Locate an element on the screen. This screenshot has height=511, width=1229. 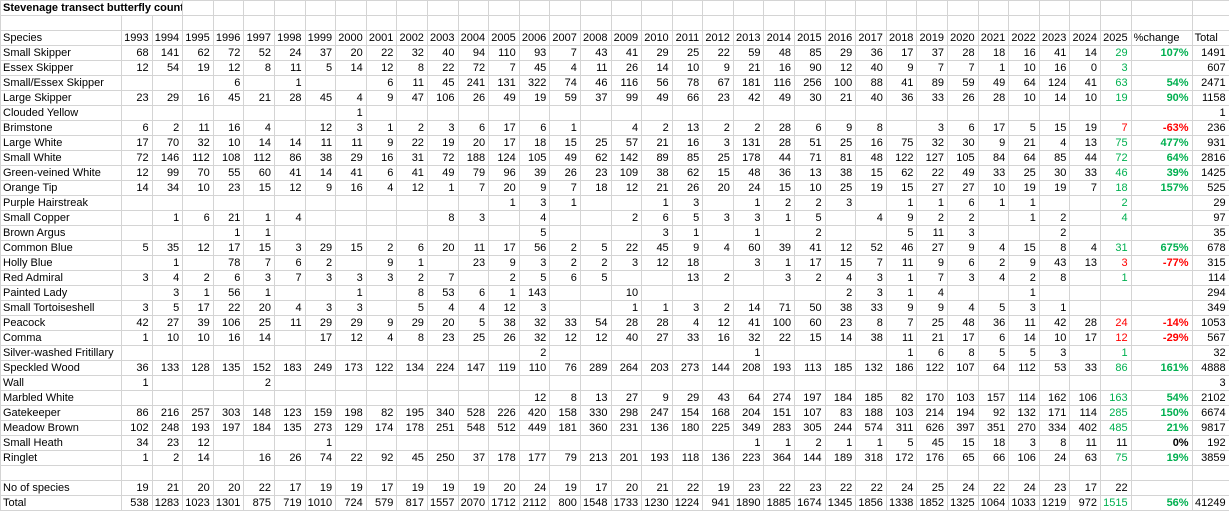
species-name-cell: Green-veined White is located at coordinates (61, 173).